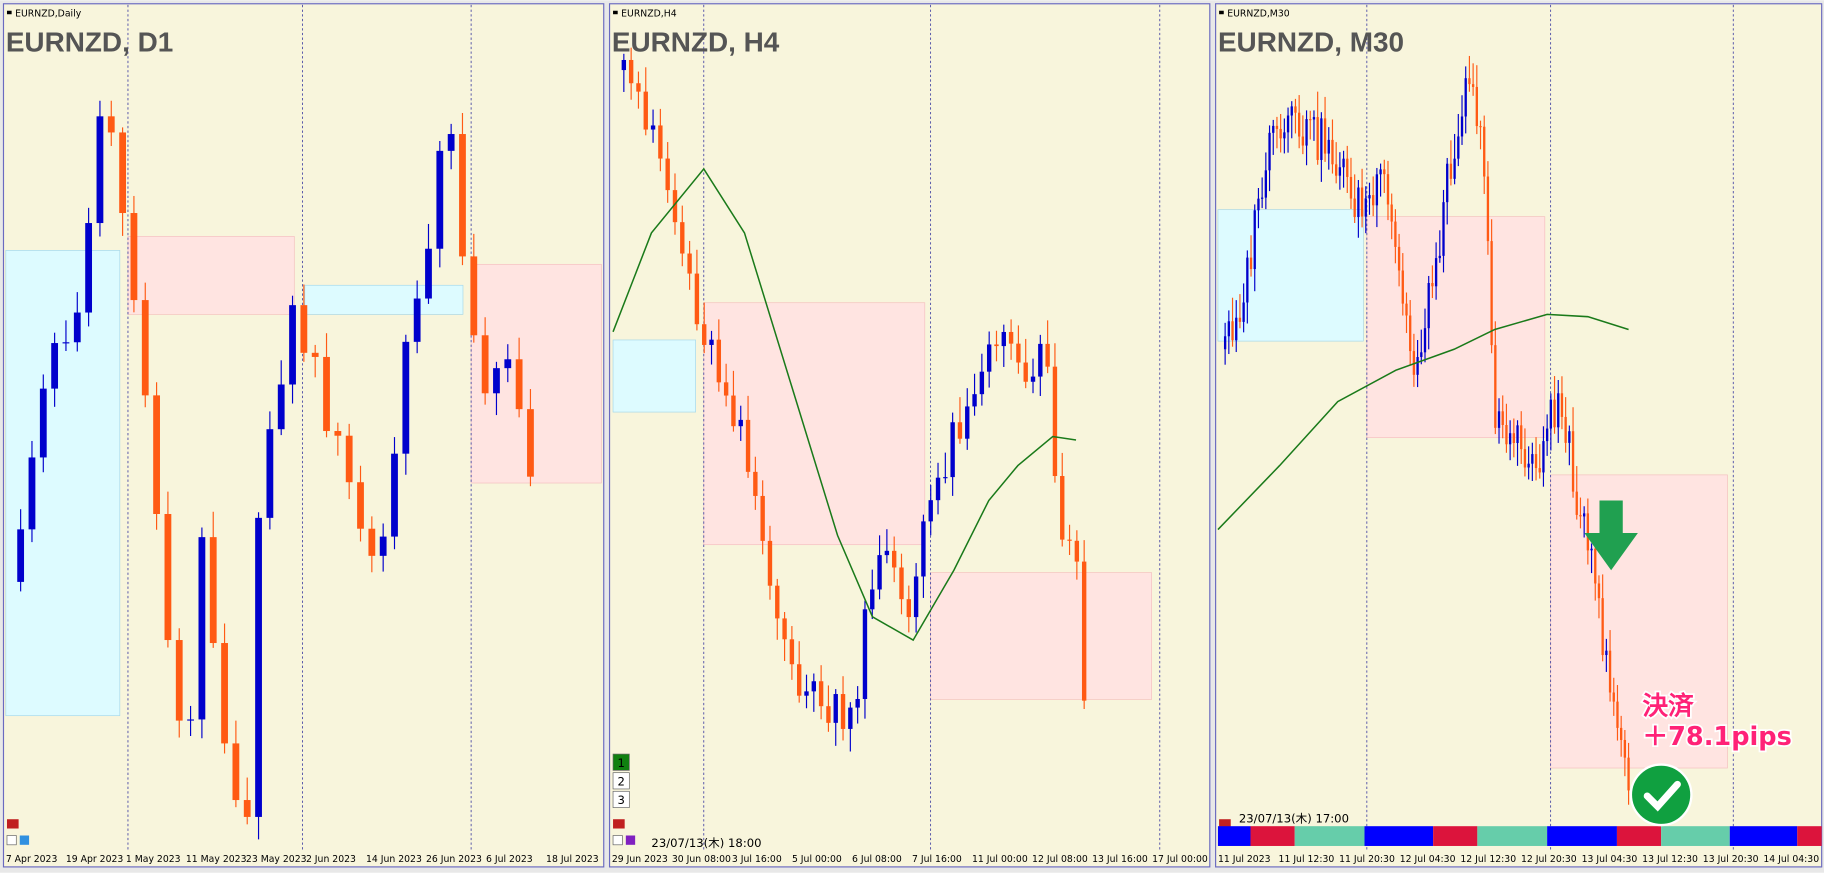  I want to click on time-label: 7 Jul 16:00, so click(937, 859).